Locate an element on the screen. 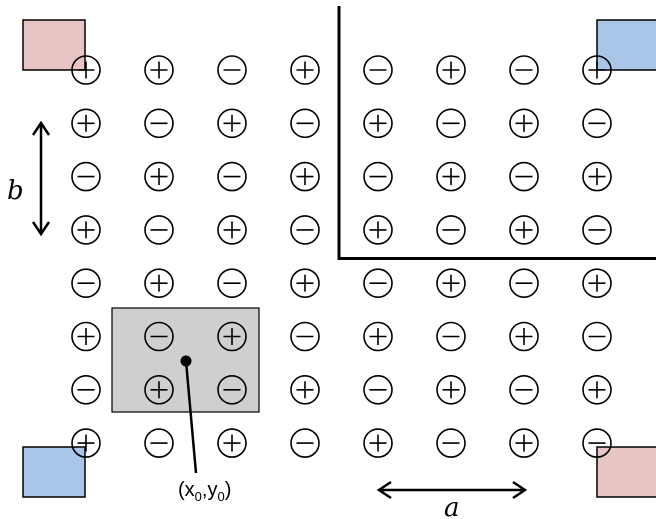 The width and height of the screenshot is (656, 519). point-label: (x0,y0) is located at coordinates (204, 491).